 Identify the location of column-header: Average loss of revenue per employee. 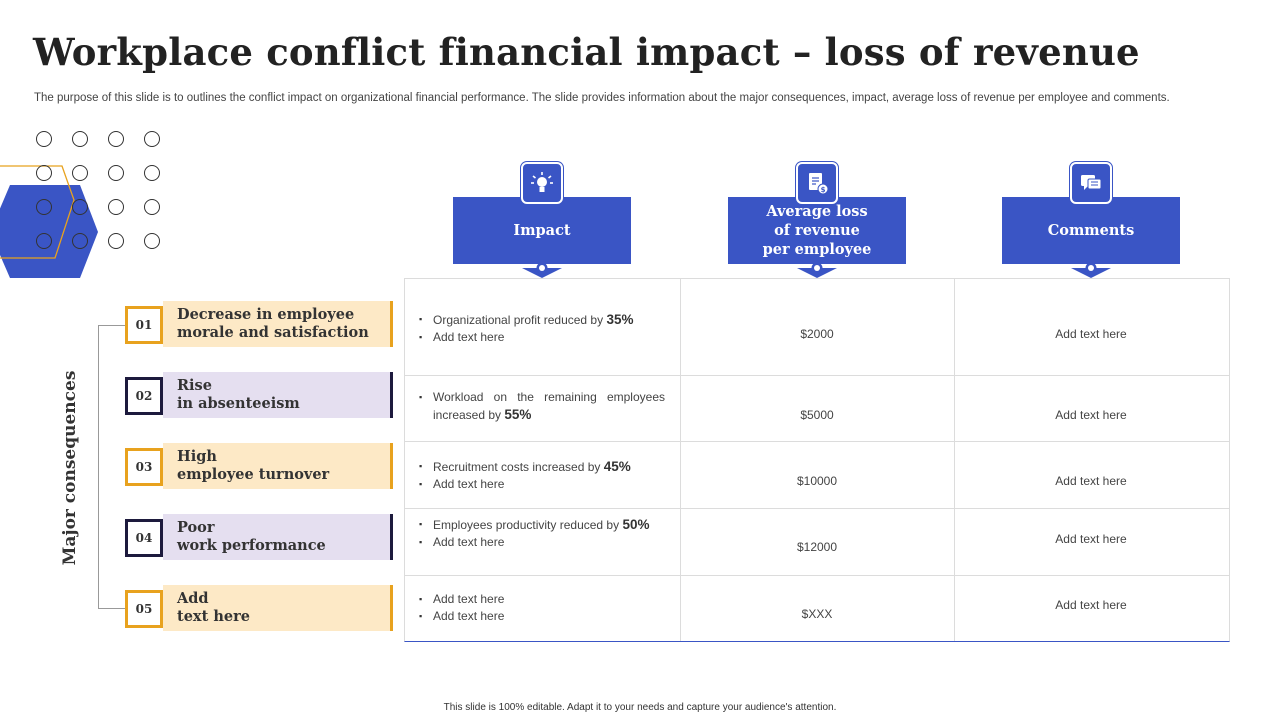
(817, 230).